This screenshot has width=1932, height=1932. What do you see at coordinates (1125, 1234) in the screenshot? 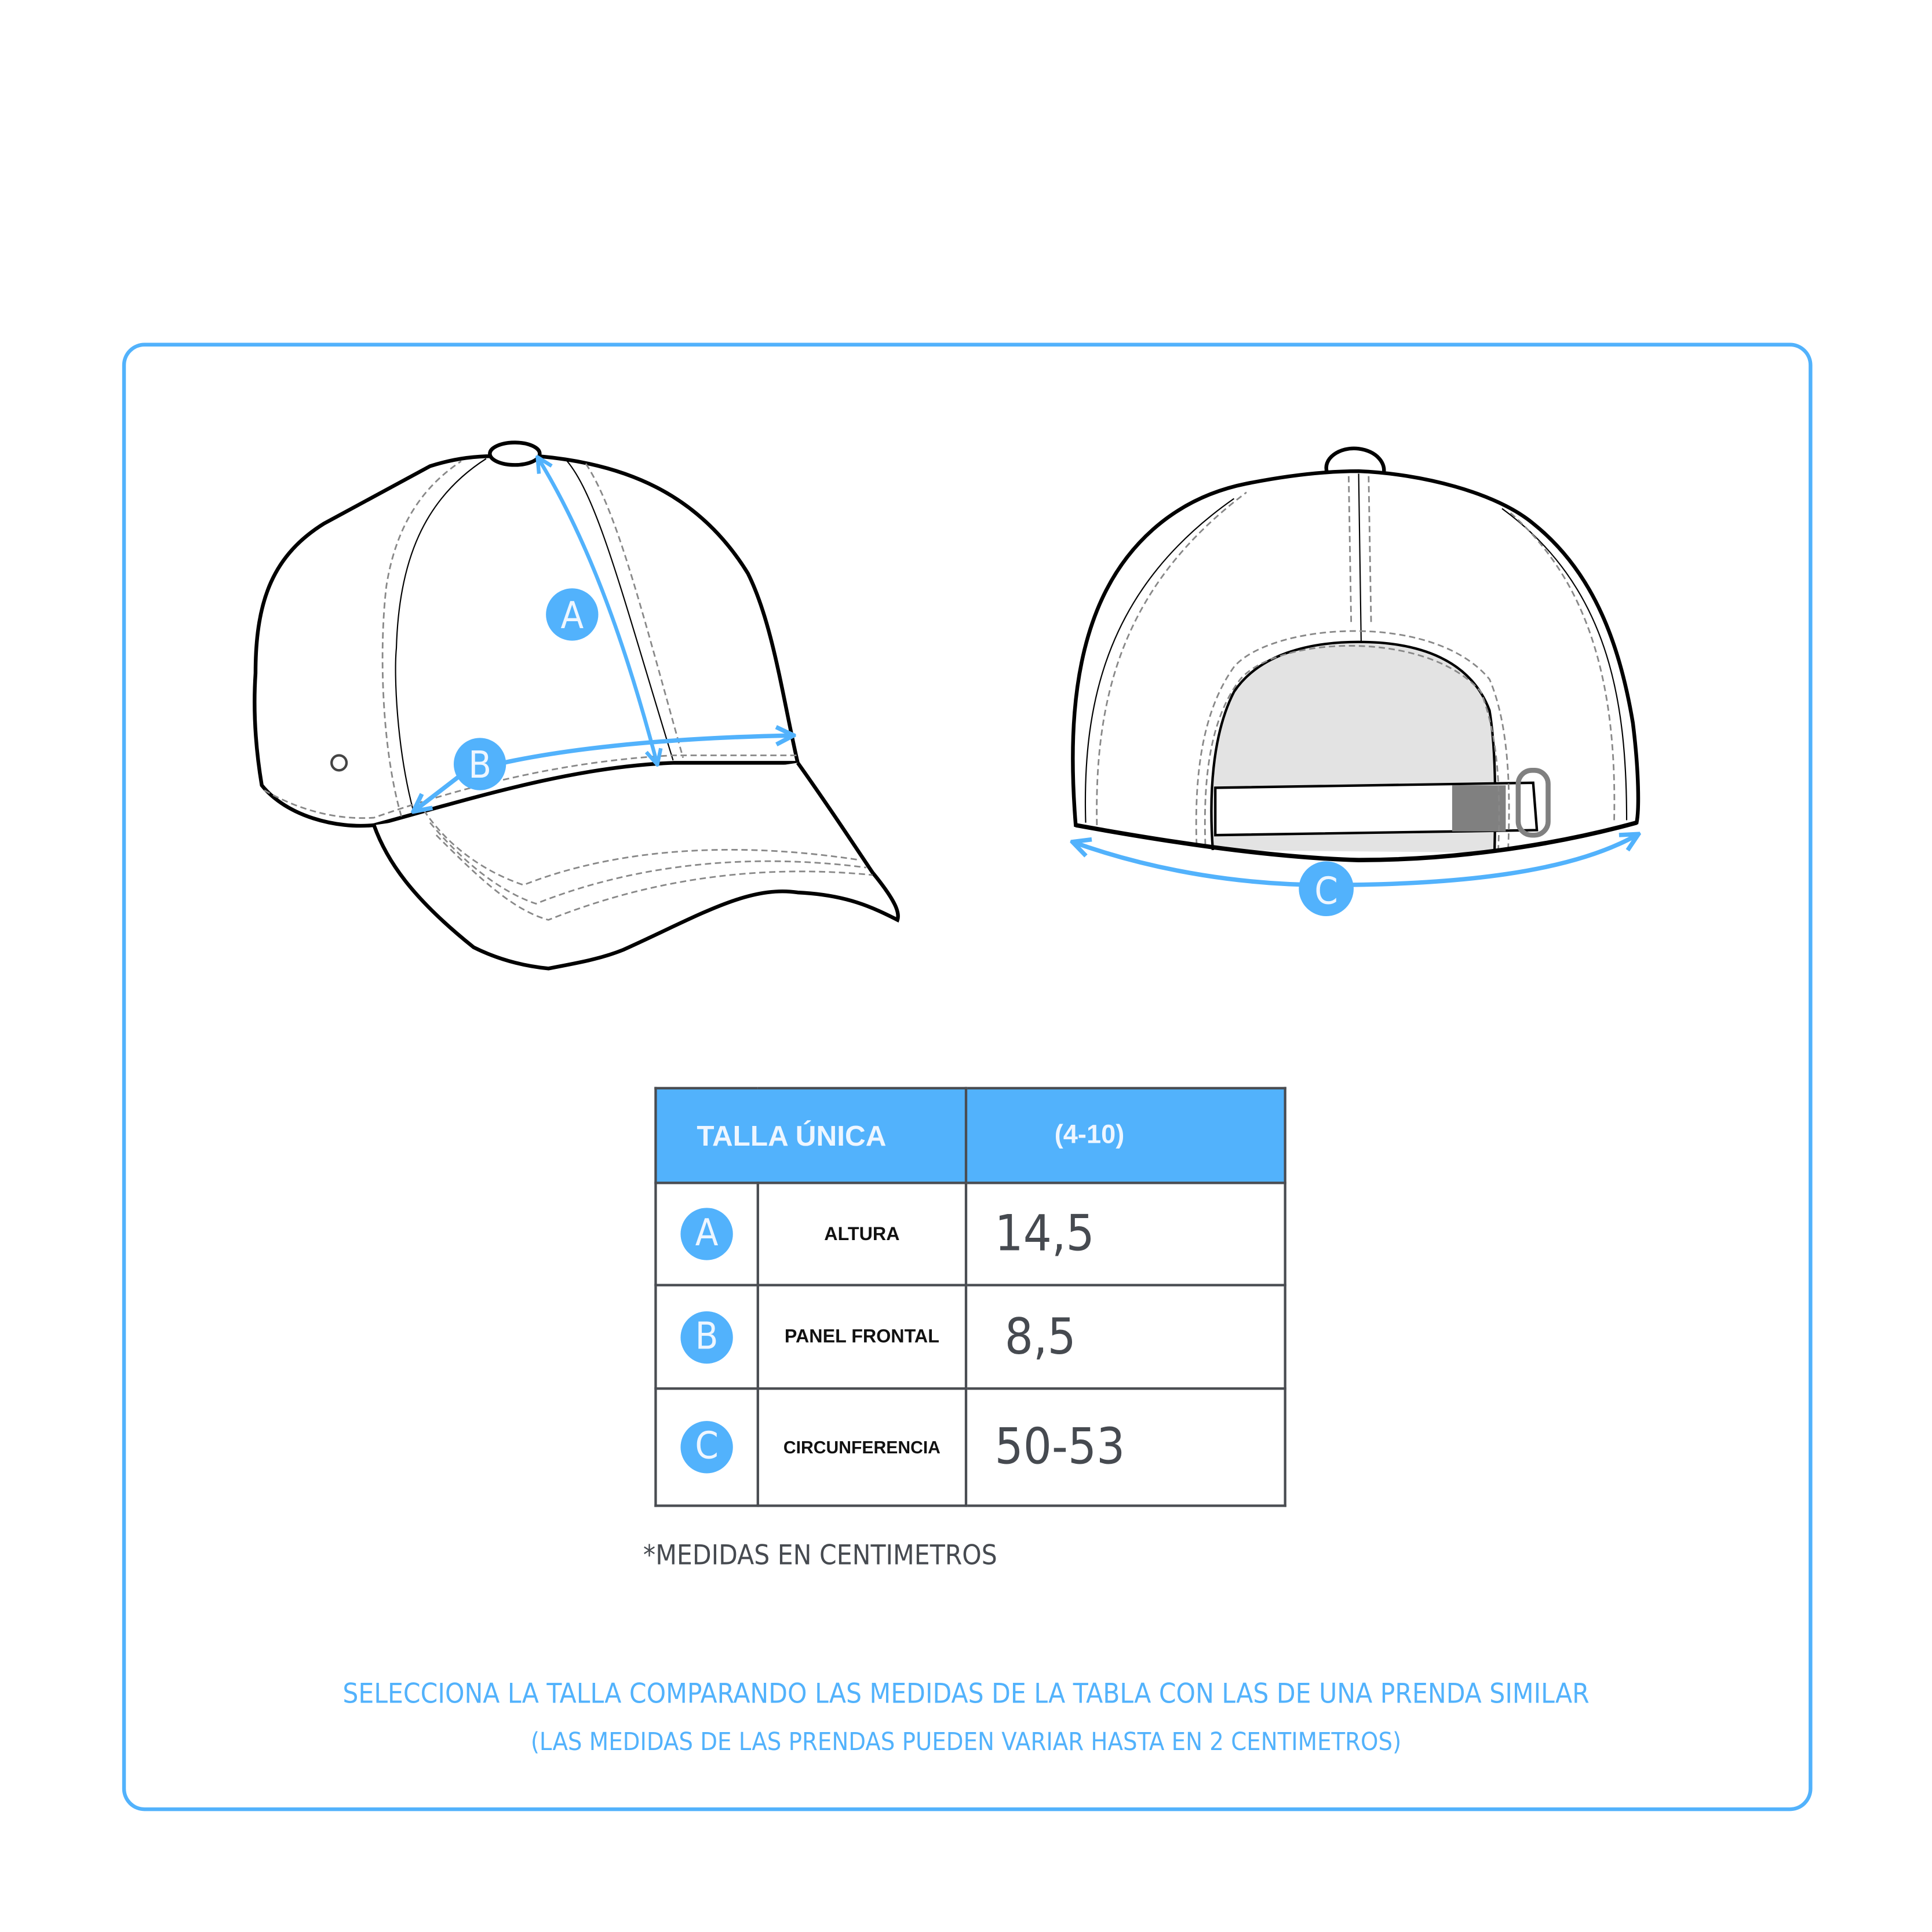
I see `row-value: 14,5` at bounding box center [1125, 1234].